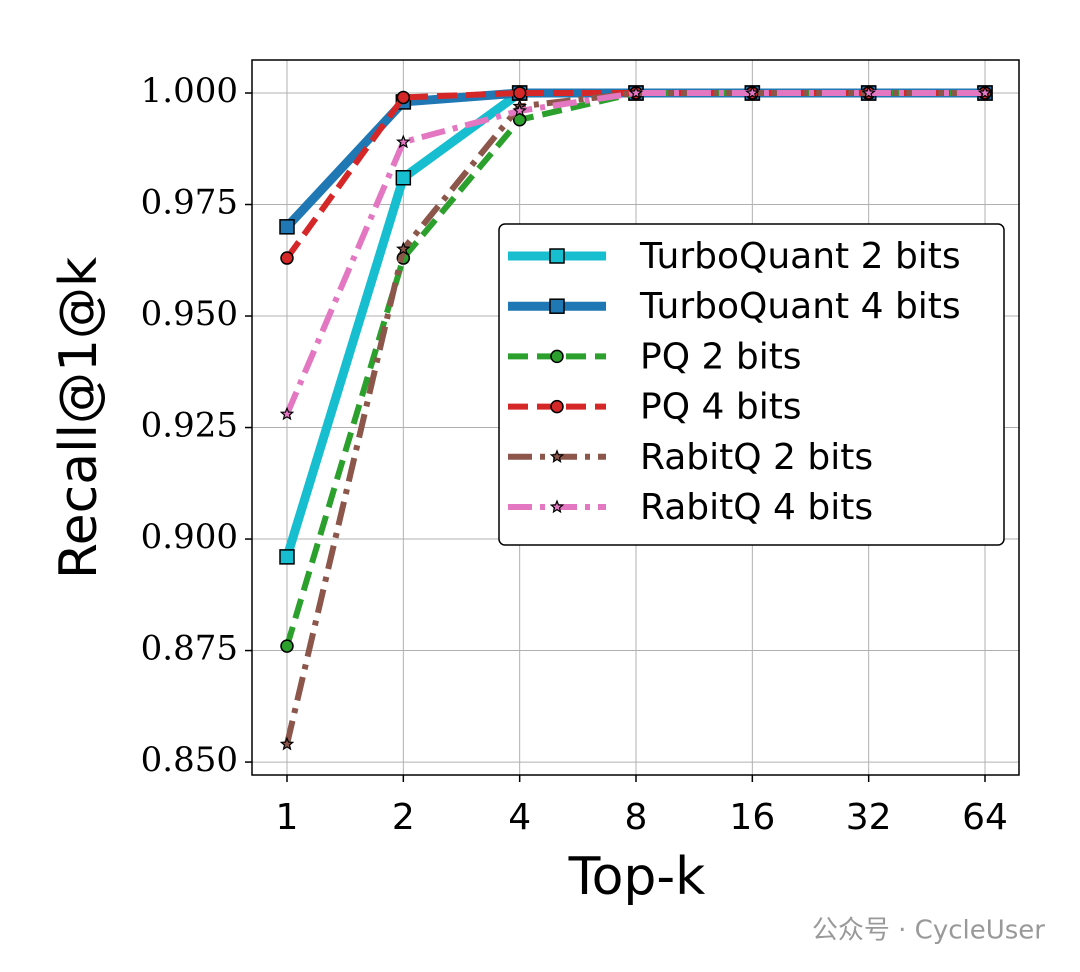 Image resolution: width=1080 pixels, height=972 pixels. What do you see at coordinates (869, 817) in the screenshot?
I see `x-tick-label: 32` at bounding box center [869, 817].